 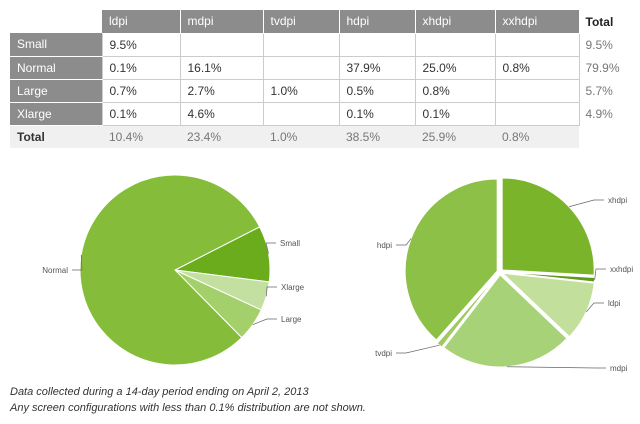 I want to click on column-total: 1.0%, so click(x=301, y=136).